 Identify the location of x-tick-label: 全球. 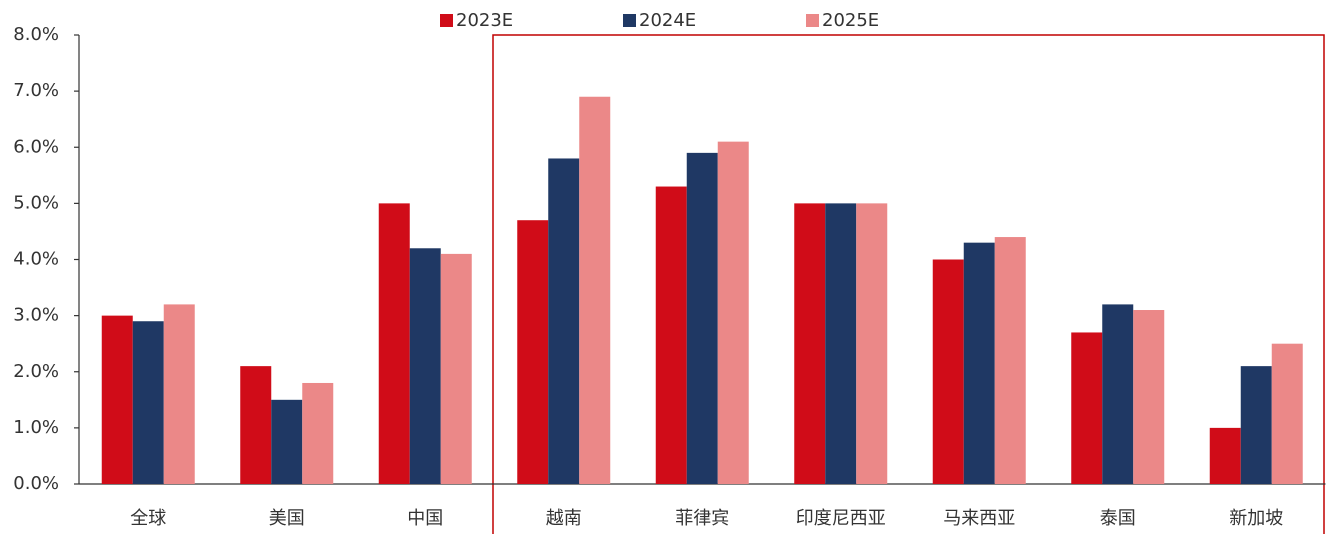
(148, 518).